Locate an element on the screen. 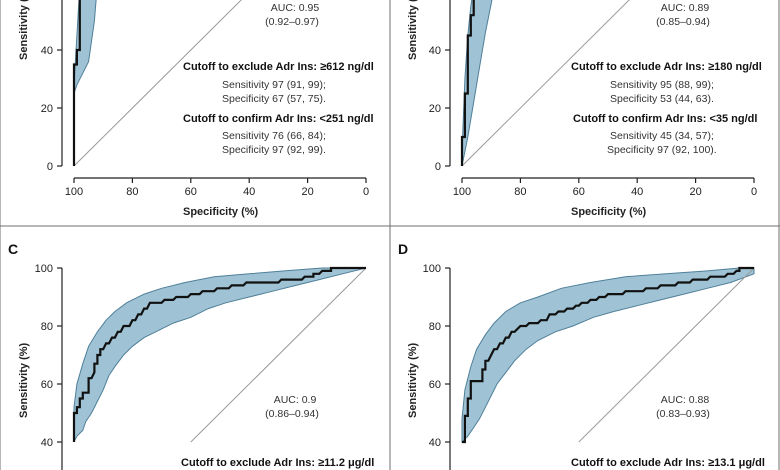 The height and width of the screenshot is (470, 780). panel-c-y-axis-label: Sensitivity (%) is located at coordinates (24, 380).